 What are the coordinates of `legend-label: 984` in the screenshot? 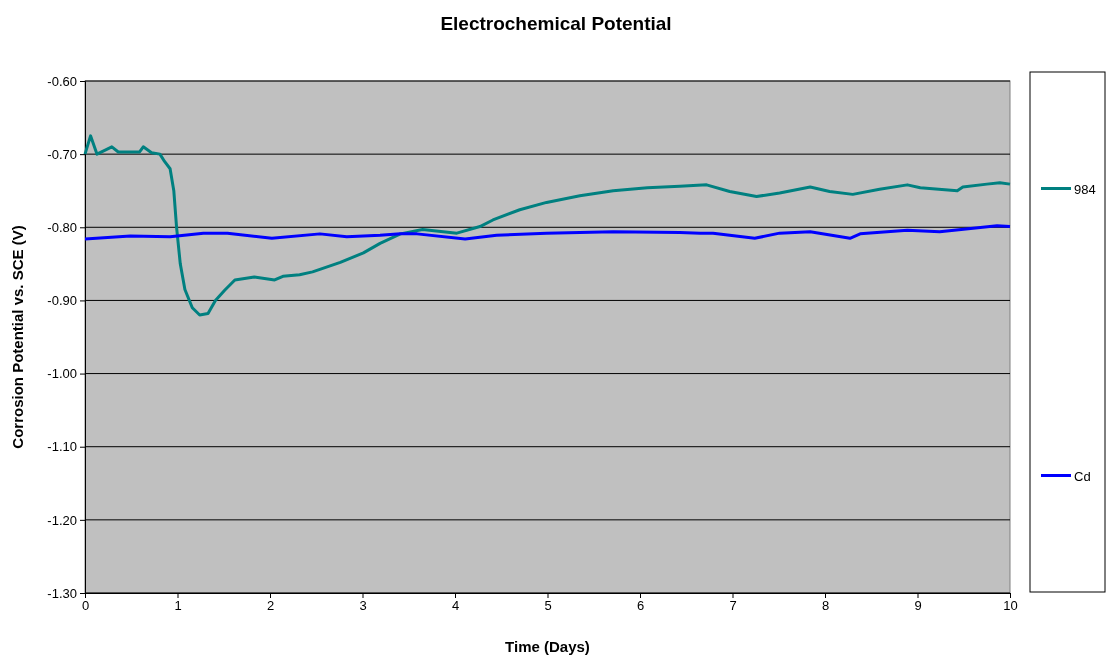 It's located at (1085, 189).